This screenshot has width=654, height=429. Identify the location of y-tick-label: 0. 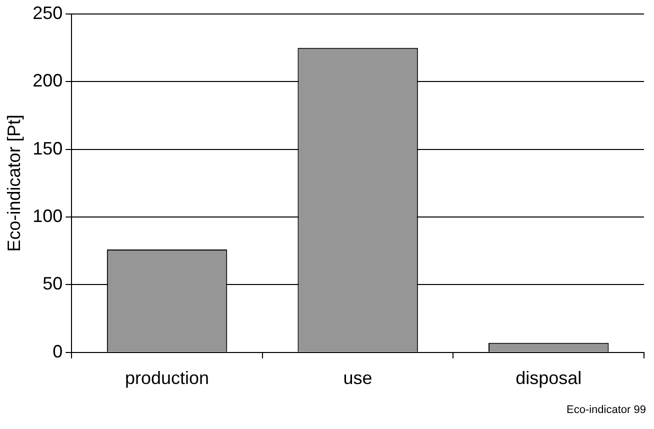
(57, 351).